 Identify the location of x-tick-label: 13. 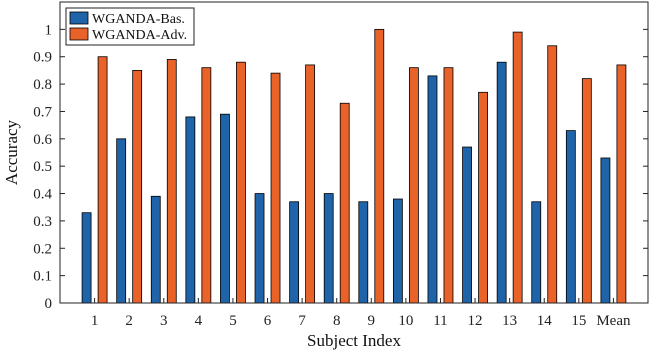
(509, 321).